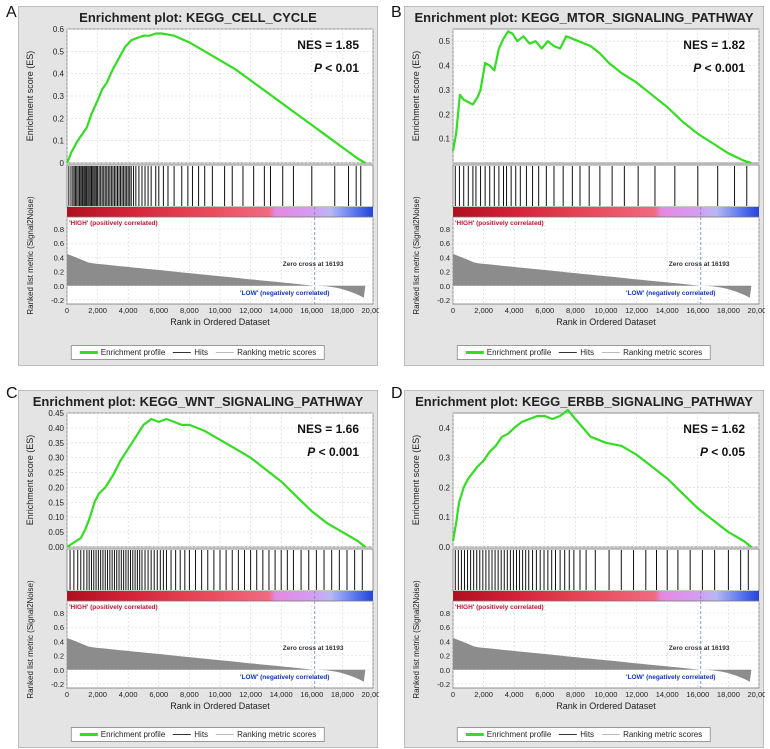 The width and height of the screenshot is (770, 749). I want to click on es-ytick-label: 0.2, so click(445, 114).